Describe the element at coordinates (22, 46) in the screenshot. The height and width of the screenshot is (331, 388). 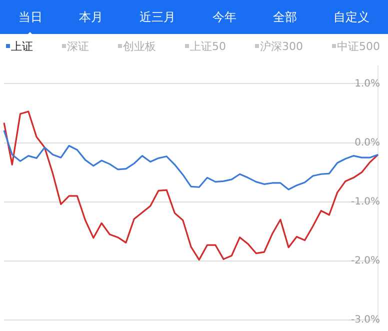
I see `legend-label: 上证` at that location.